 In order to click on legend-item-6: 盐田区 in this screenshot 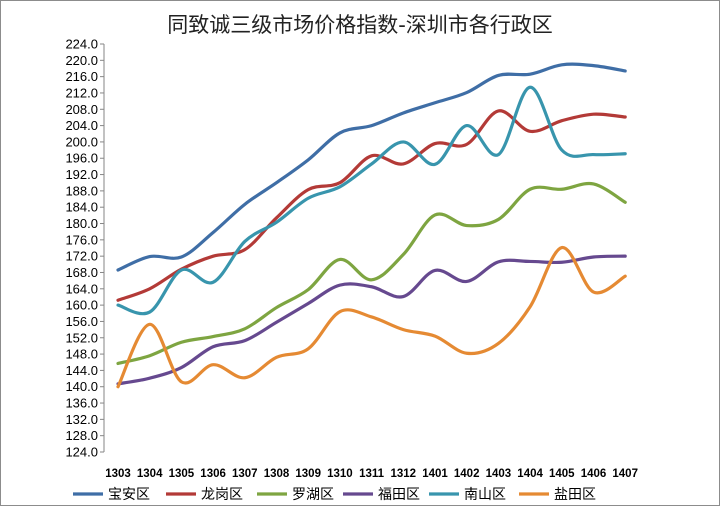, I will do `click(557, 495)`.